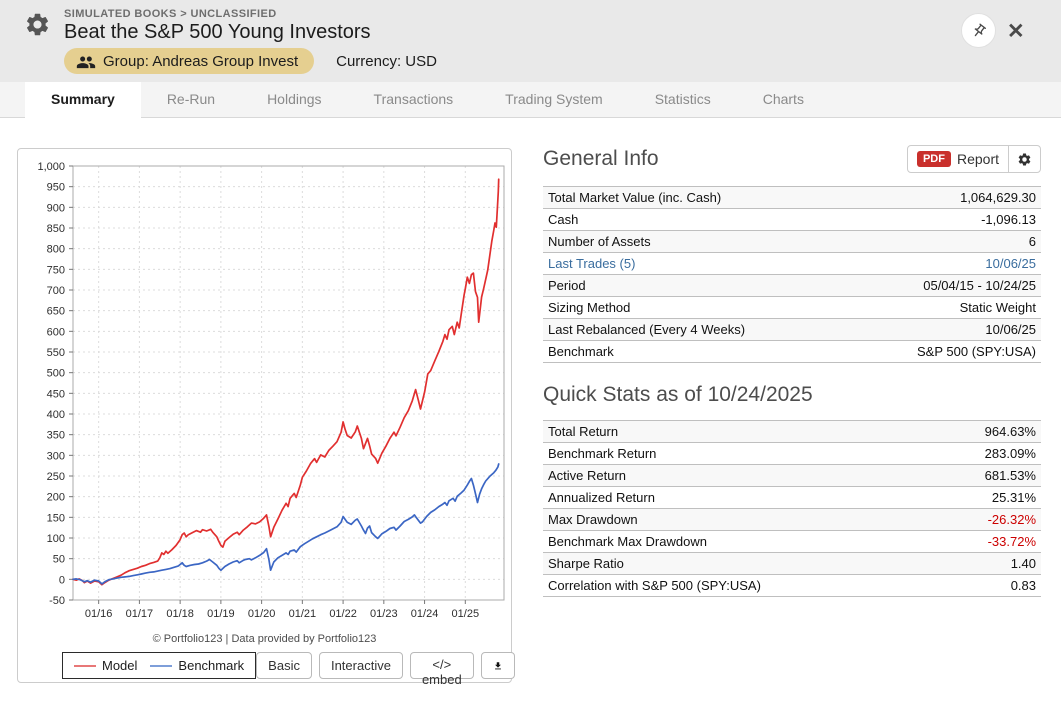  What do you see at coordinates (284, 665) in the screenshot?
I see `basic-button: Basic` at bounding box center [284, 665].